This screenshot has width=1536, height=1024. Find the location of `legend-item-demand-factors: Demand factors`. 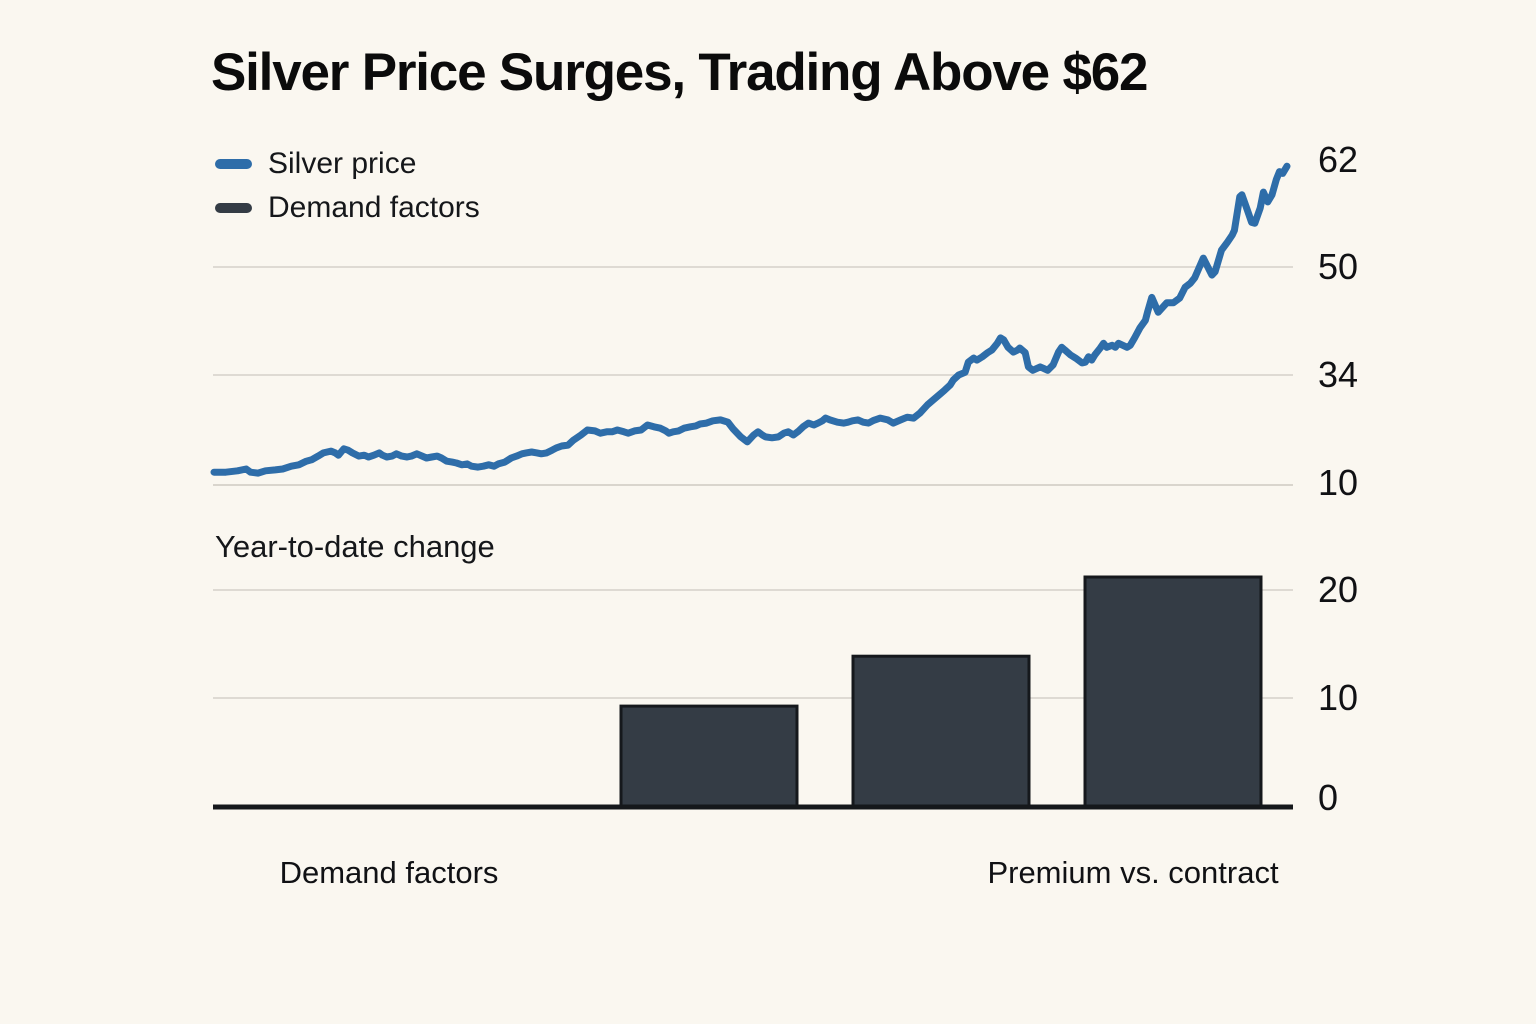

legend-item-demand-factors: Demand factors is located at coordinates (347, 208).